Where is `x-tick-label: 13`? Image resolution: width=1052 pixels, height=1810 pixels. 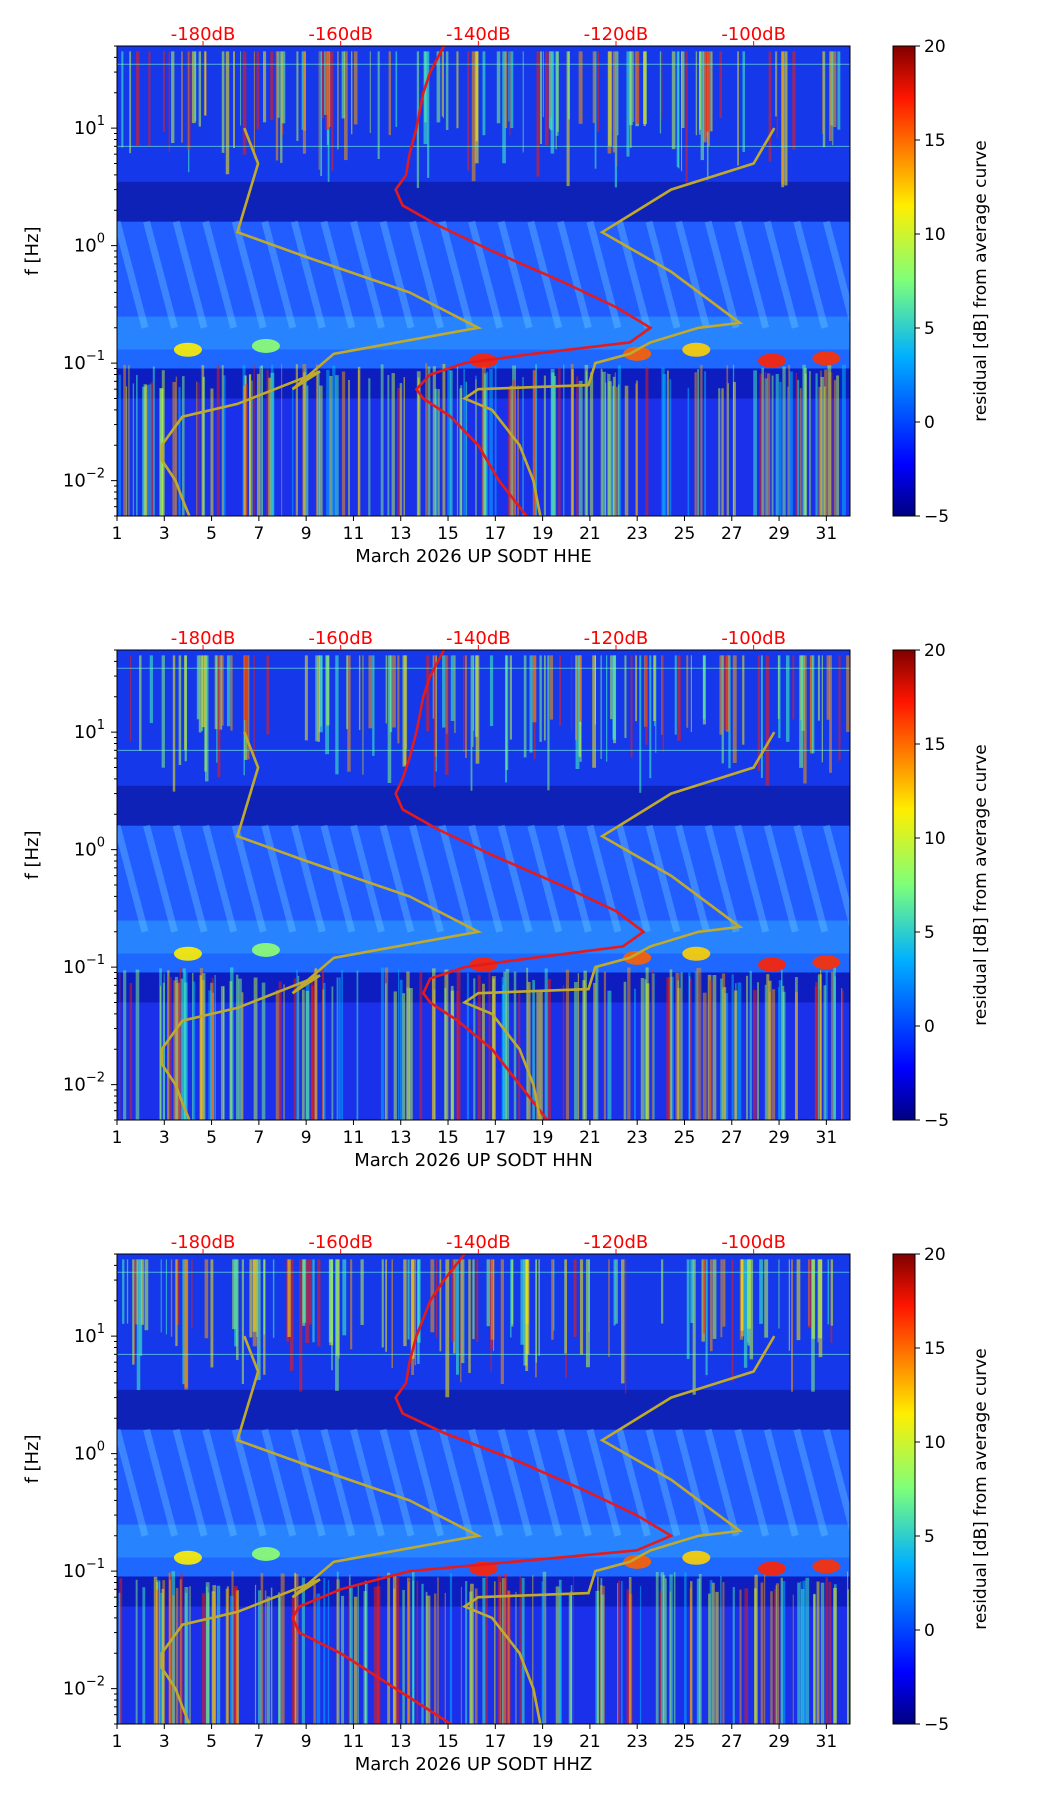 x-tick-label: 13 is located at coordinates (401, 1742).